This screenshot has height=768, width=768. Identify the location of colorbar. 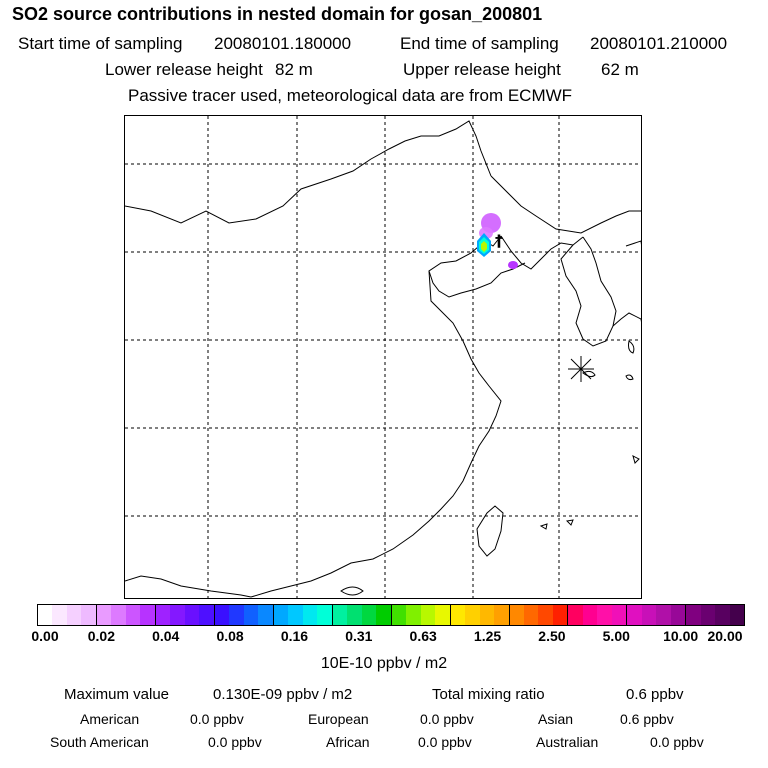
(391, 615).